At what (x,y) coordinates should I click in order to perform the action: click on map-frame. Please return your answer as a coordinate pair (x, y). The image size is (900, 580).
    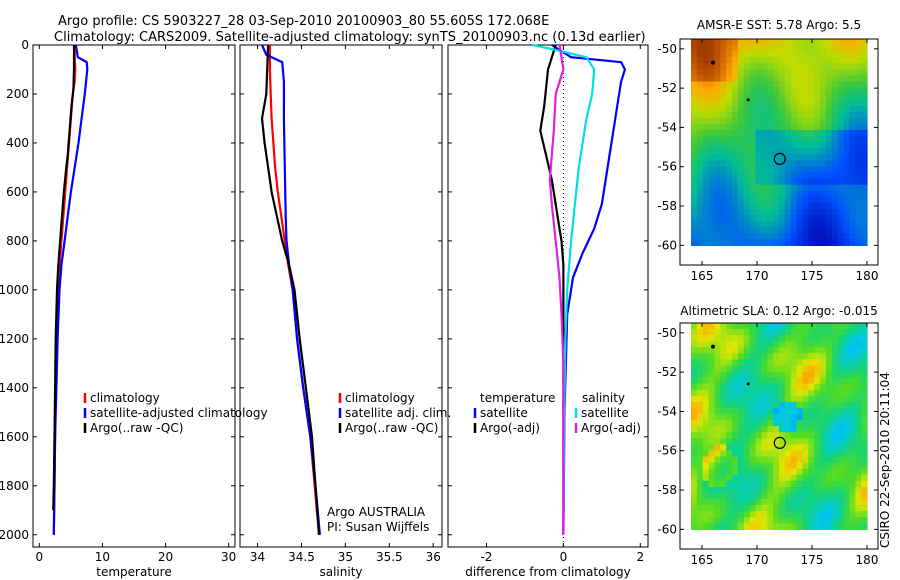
    Looking at the image, I should click on (779, 152).